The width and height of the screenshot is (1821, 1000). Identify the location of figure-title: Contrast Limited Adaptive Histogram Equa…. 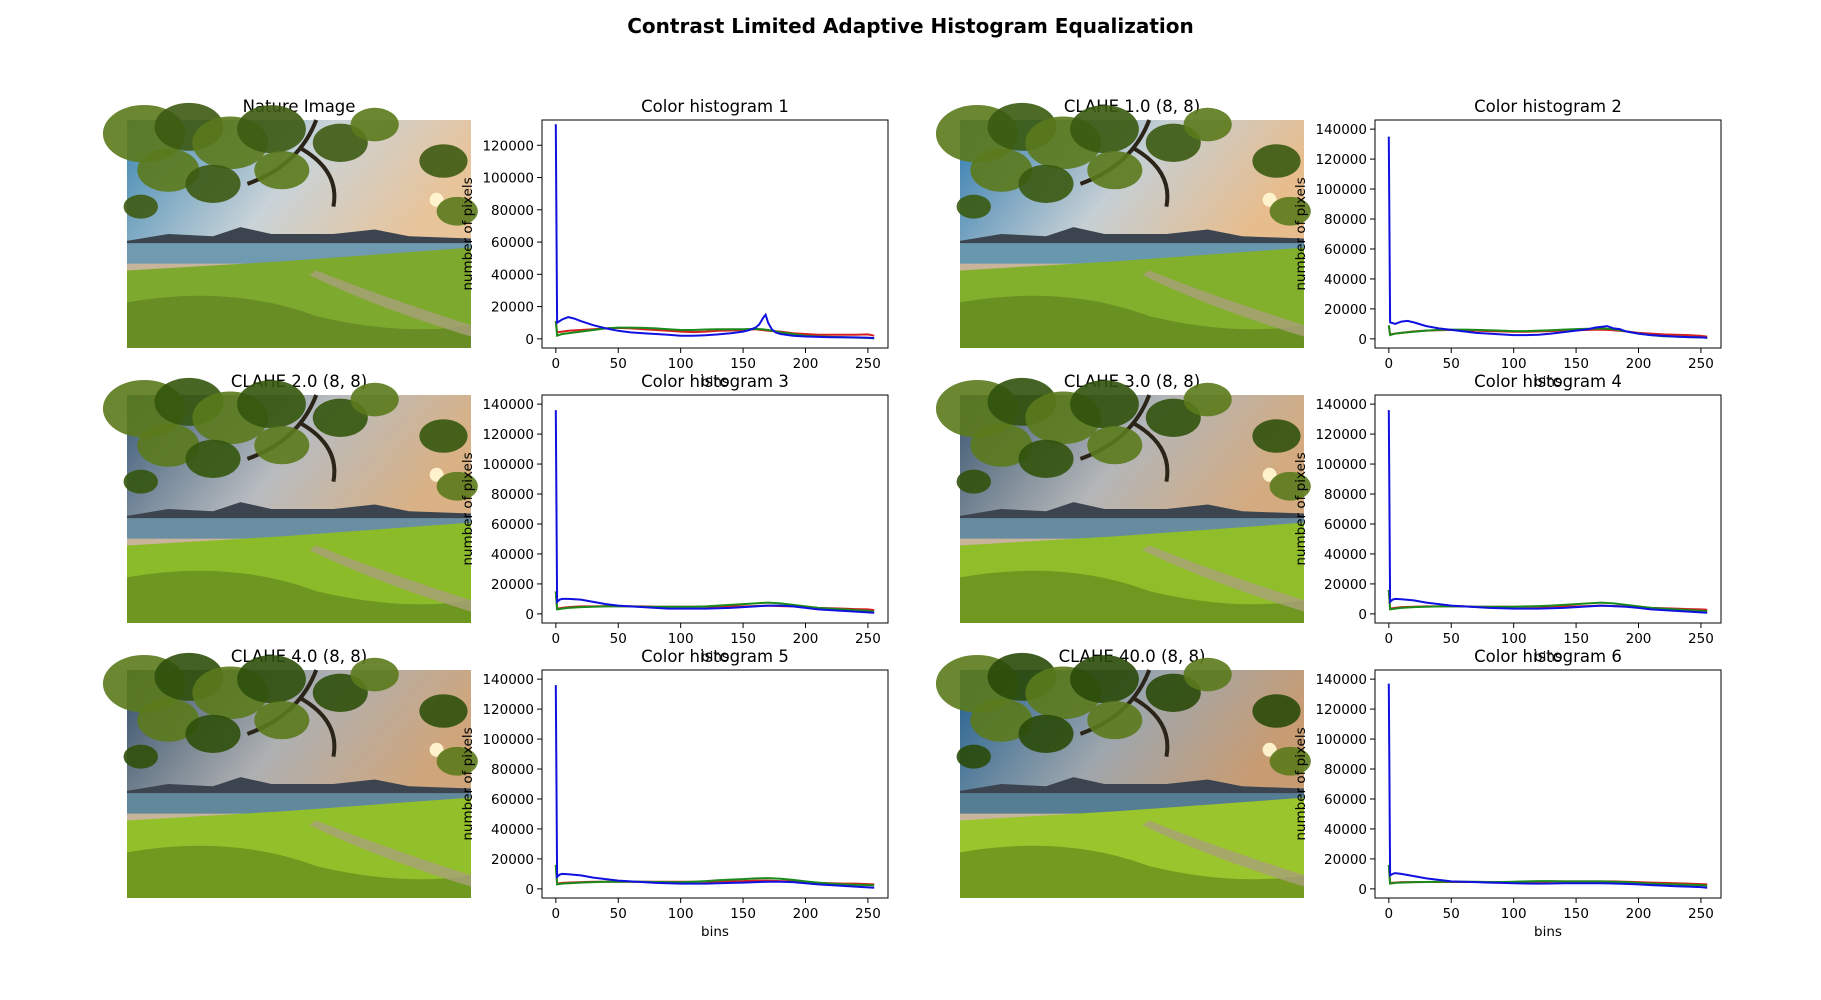
(910, 26).